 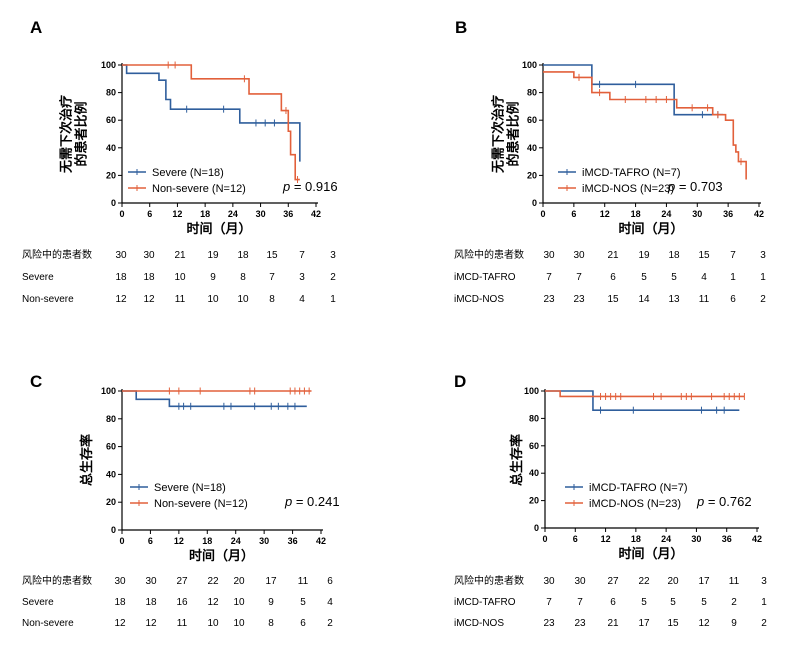 I want to click on risk-table-cell: 8, so click(x=243, y=277).